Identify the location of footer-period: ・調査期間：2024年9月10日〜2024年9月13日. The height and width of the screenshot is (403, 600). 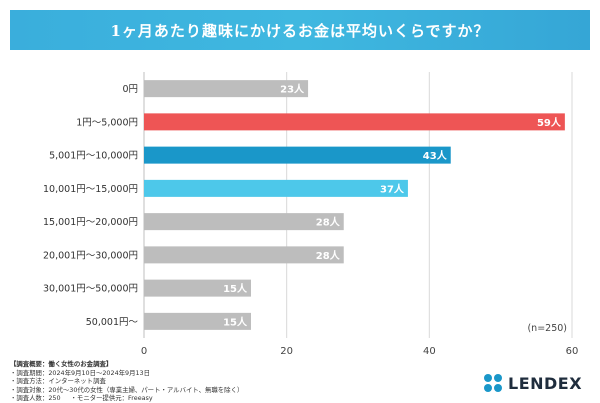
(80, 372).